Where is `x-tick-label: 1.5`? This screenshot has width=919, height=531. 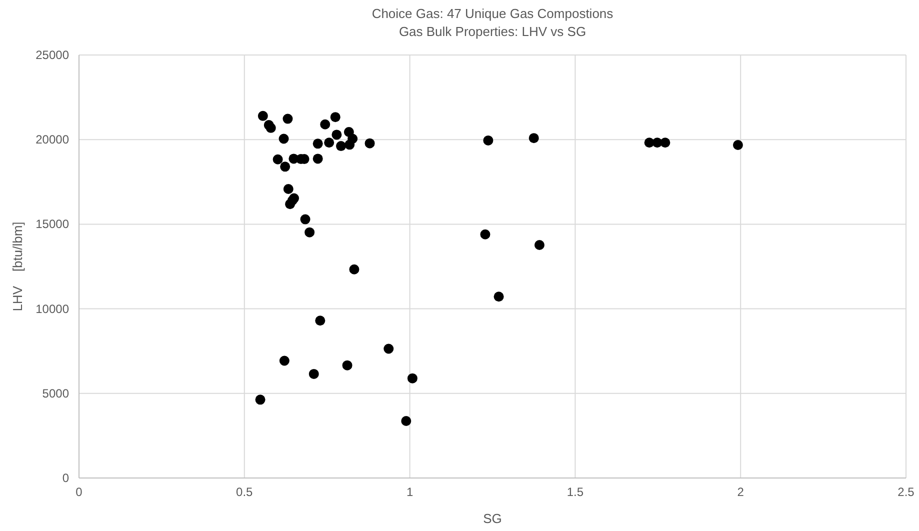 x-tick-label: 1.5 is located at coordinates (575, 492).